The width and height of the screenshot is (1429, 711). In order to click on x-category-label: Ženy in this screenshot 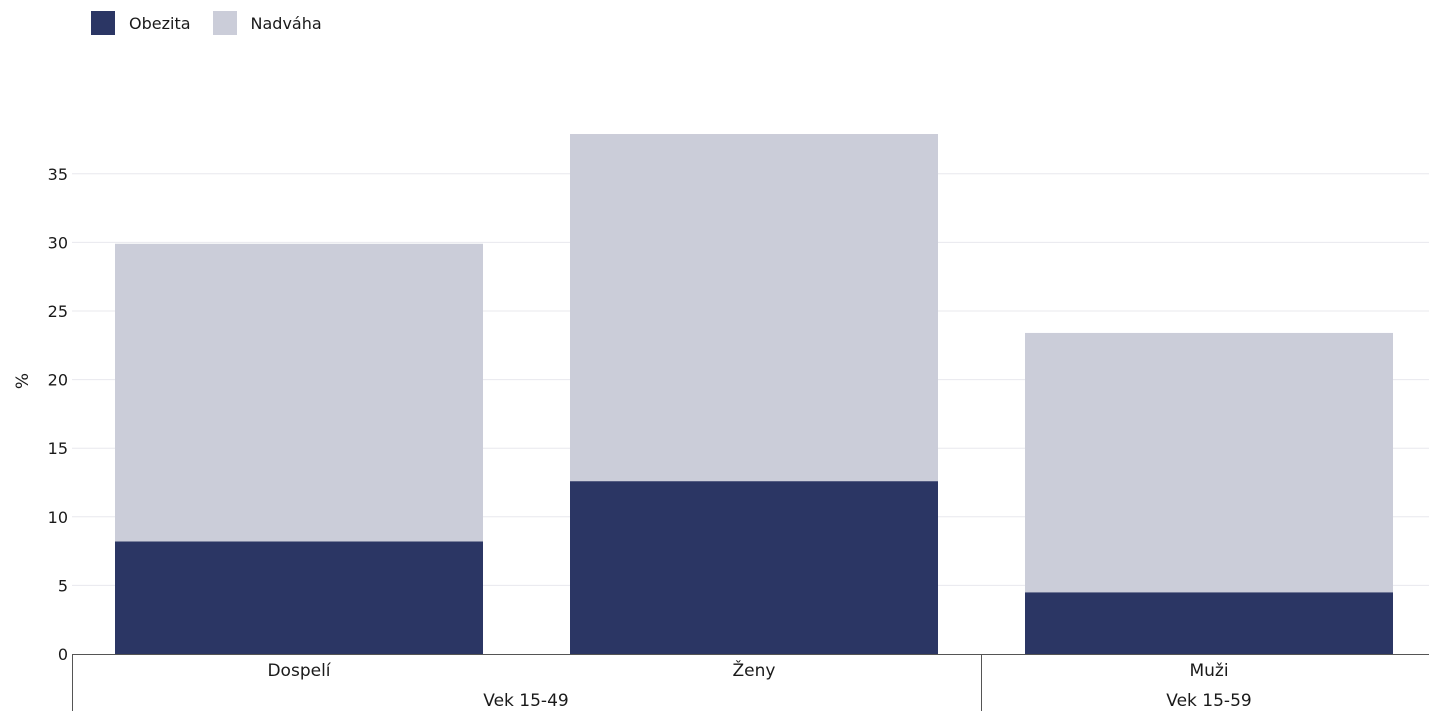, I will do `click(754, 670)`.